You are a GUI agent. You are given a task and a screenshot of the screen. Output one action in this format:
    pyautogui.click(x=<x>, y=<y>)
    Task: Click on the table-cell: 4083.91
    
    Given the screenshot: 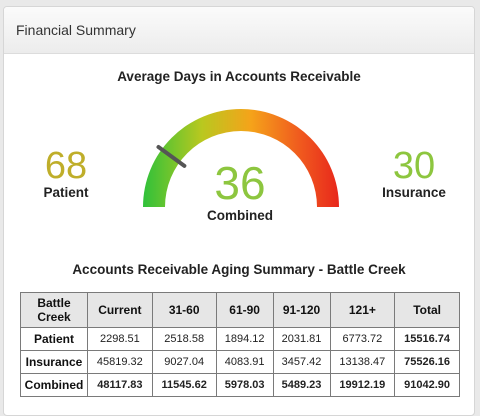 What is the action you would take?
    pyautogui.click(x=244, y=362)
    